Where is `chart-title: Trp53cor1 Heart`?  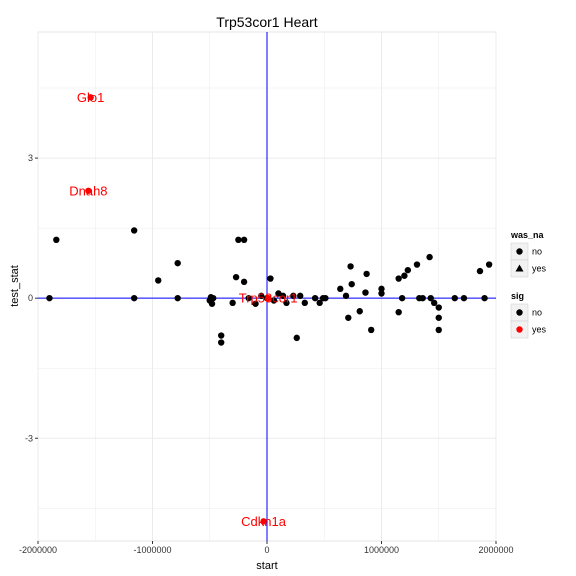 chart-title: Trp53cor1 Heart is located at coordinates (267, 22).